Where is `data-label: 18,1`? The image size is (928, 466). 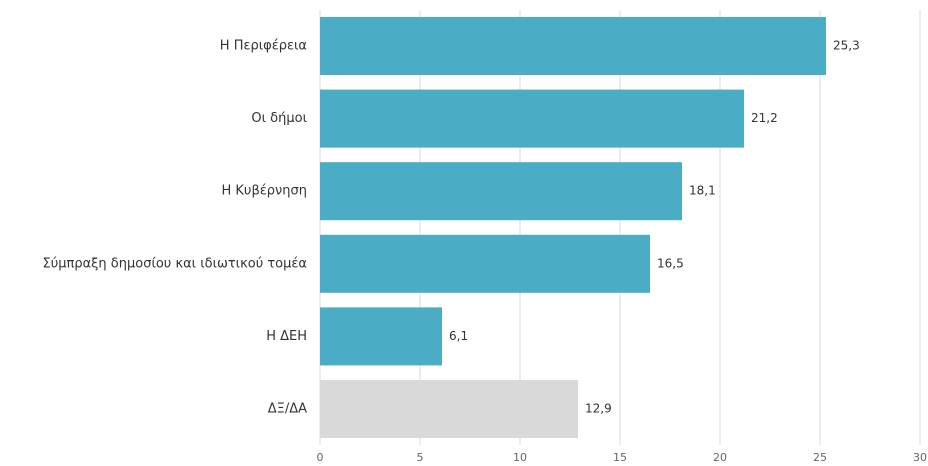 data-label: 18,1 is located at coordinates (702, 191).